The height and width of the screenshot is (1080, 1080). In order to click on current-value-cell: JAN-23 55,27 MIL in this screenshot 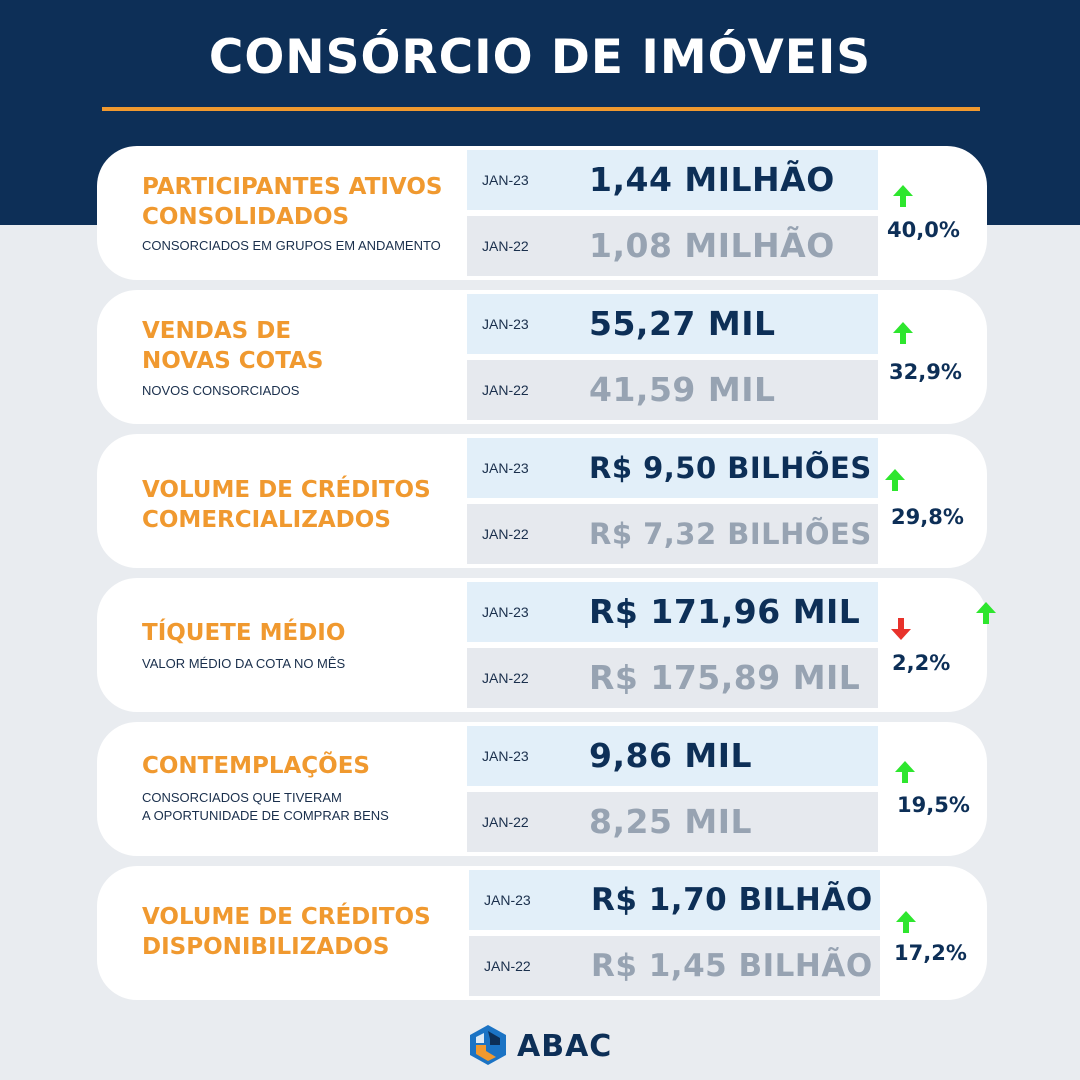, I will do `click(672, 324)`.